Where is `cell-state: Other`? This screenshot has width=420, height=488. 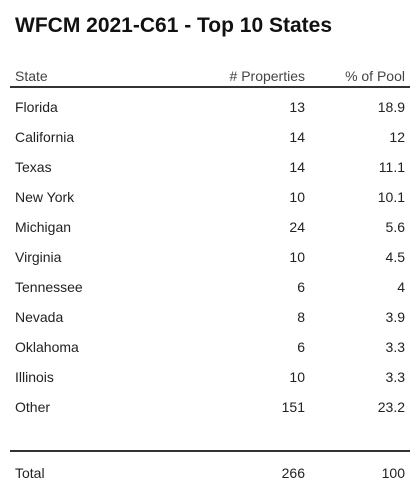 cell-state: Other is located at coordinates (33, 407).